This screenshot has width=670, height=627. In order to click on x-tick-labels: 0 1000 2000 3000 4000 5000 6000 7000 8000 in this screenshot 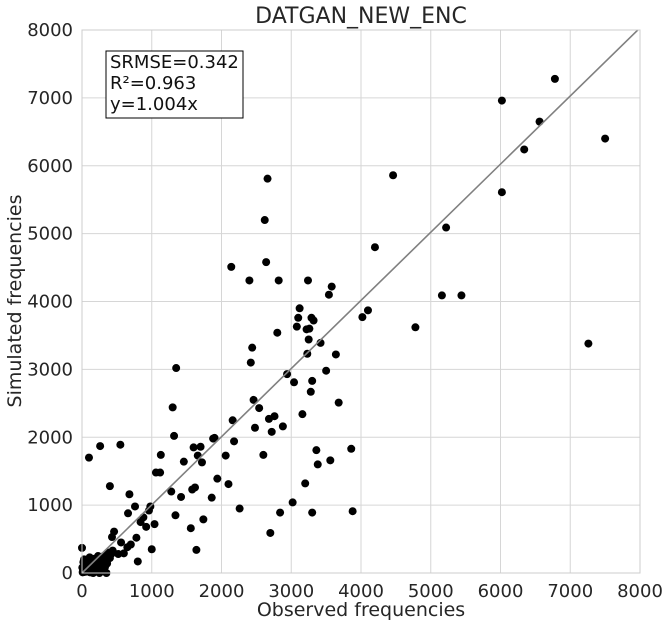, I will do `click(369, 591)`.